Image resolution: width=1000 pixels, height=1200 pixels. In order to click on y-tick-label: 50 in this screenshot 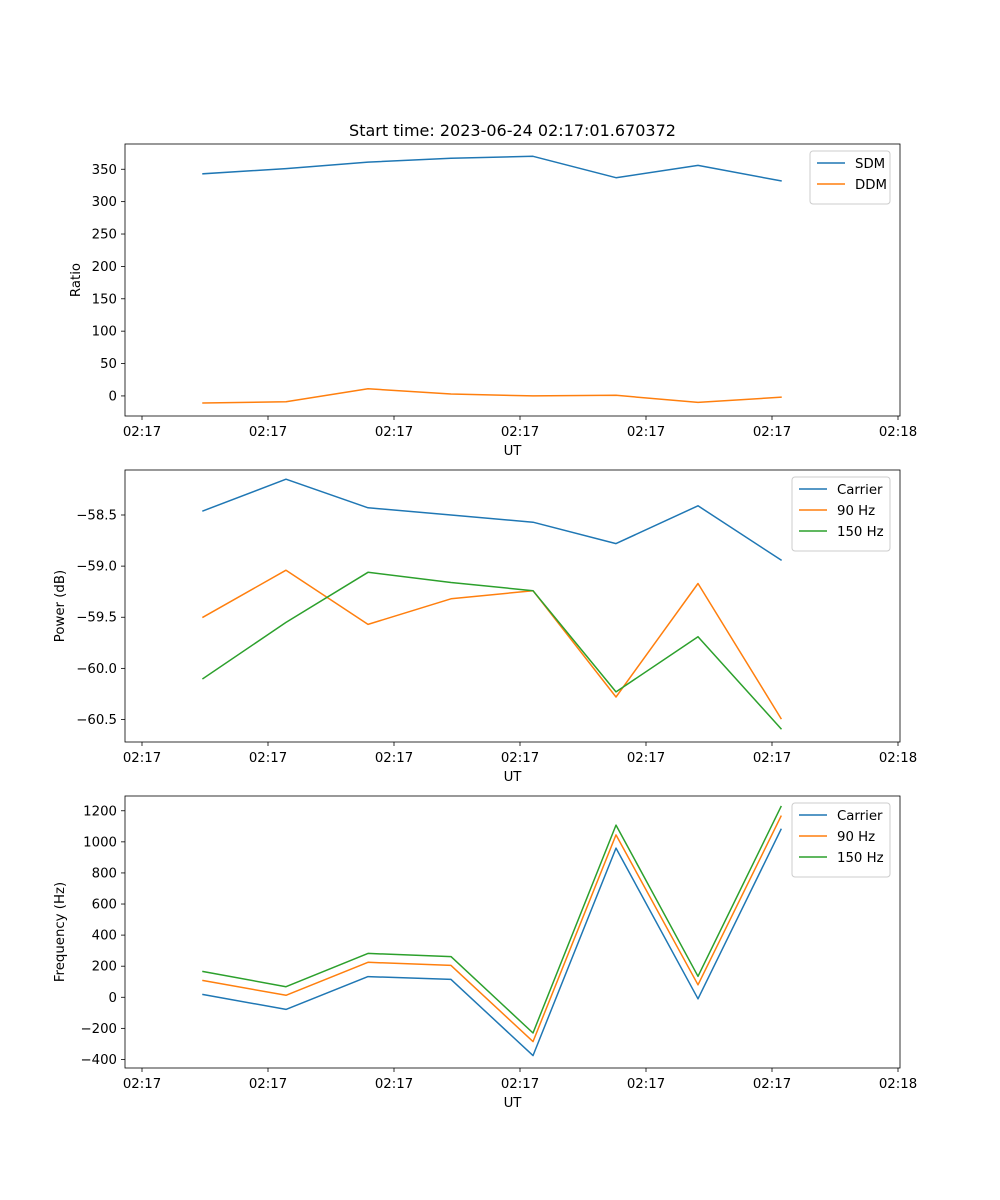, I will do `click(108, 364)`.